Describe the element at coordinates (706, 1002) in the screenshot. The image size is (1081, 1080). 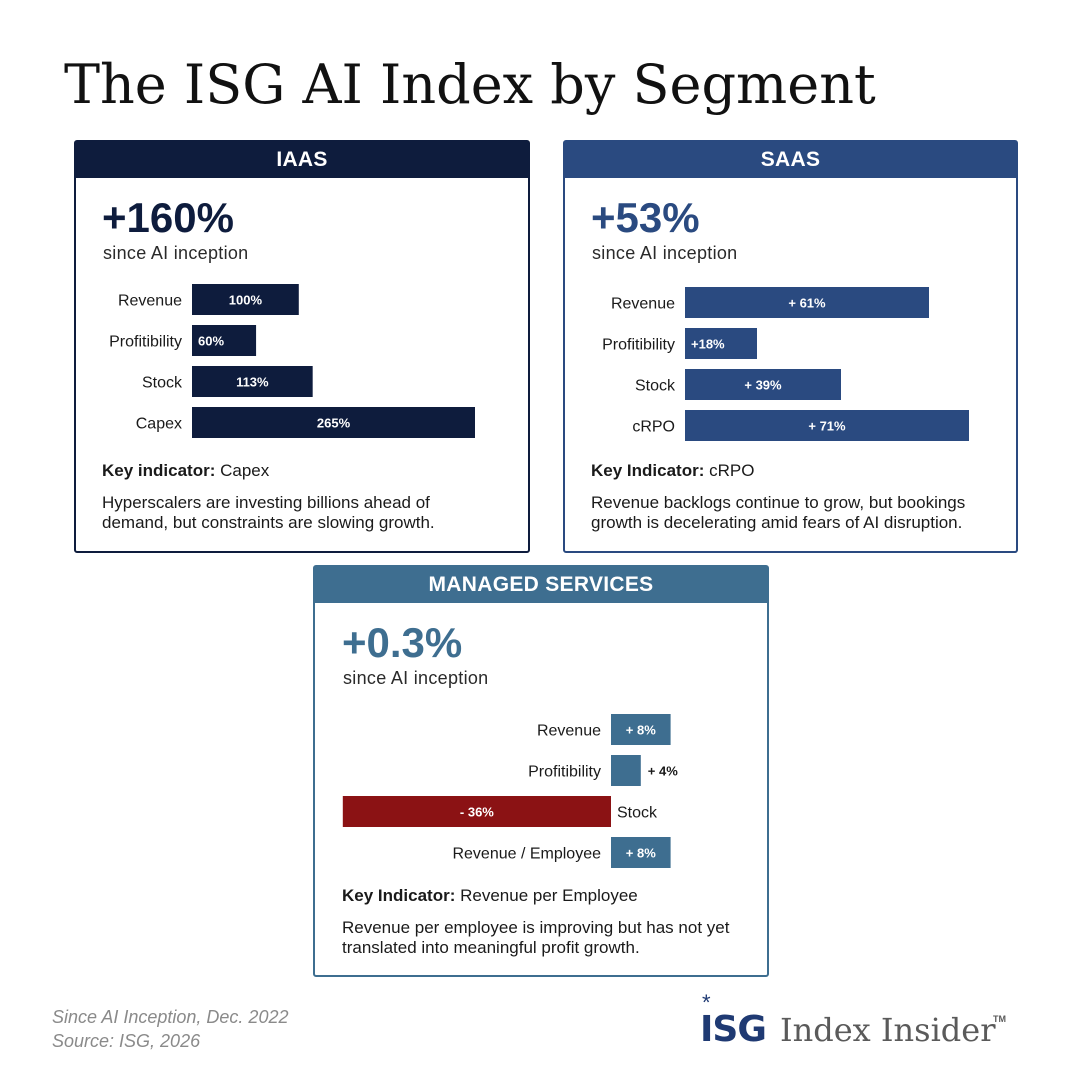
I see `logo-star-icon: *` at that location.